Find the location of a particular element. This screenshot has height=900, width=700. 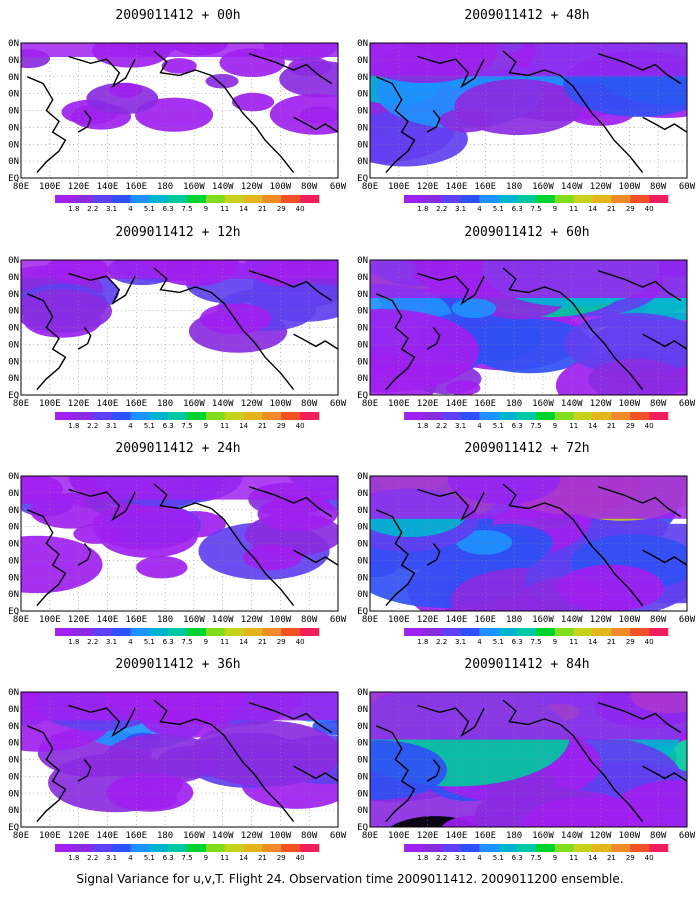

lon-tick-label: 100W is located at coordinates (630, 836).